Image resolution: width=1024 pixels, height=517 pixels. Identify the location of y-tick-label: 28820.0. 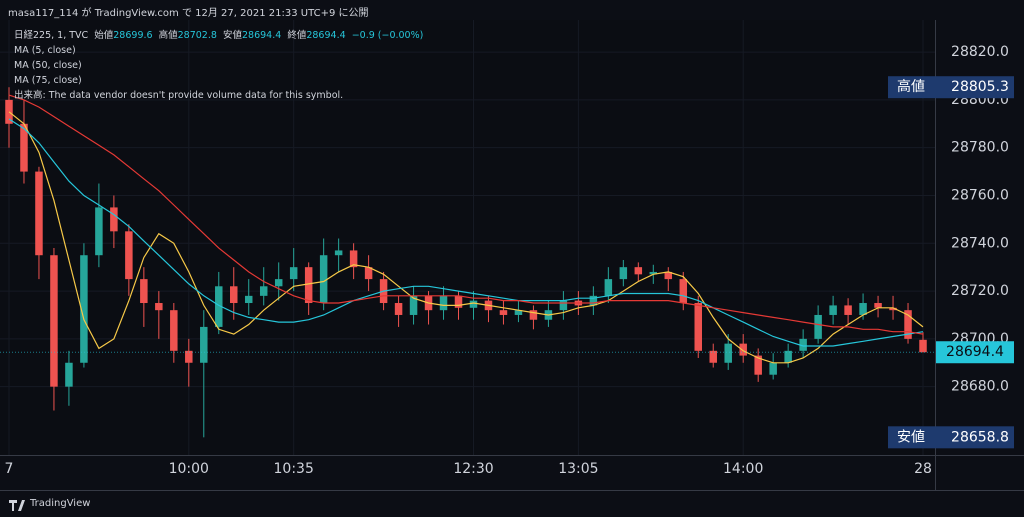
(980, 52).